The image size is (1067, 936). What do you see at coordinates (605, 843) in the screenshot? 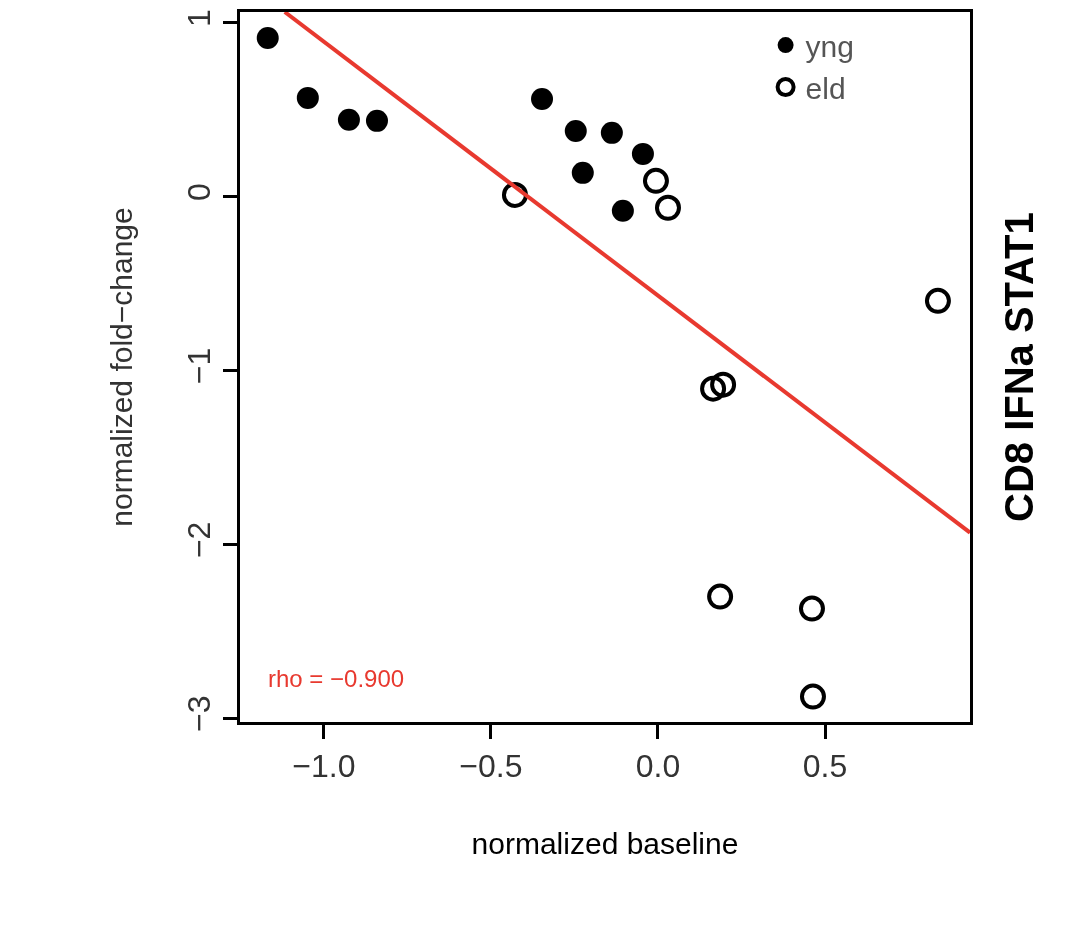
I see `x-axis-title: normalized baseline` at bounding box center [605, 843].